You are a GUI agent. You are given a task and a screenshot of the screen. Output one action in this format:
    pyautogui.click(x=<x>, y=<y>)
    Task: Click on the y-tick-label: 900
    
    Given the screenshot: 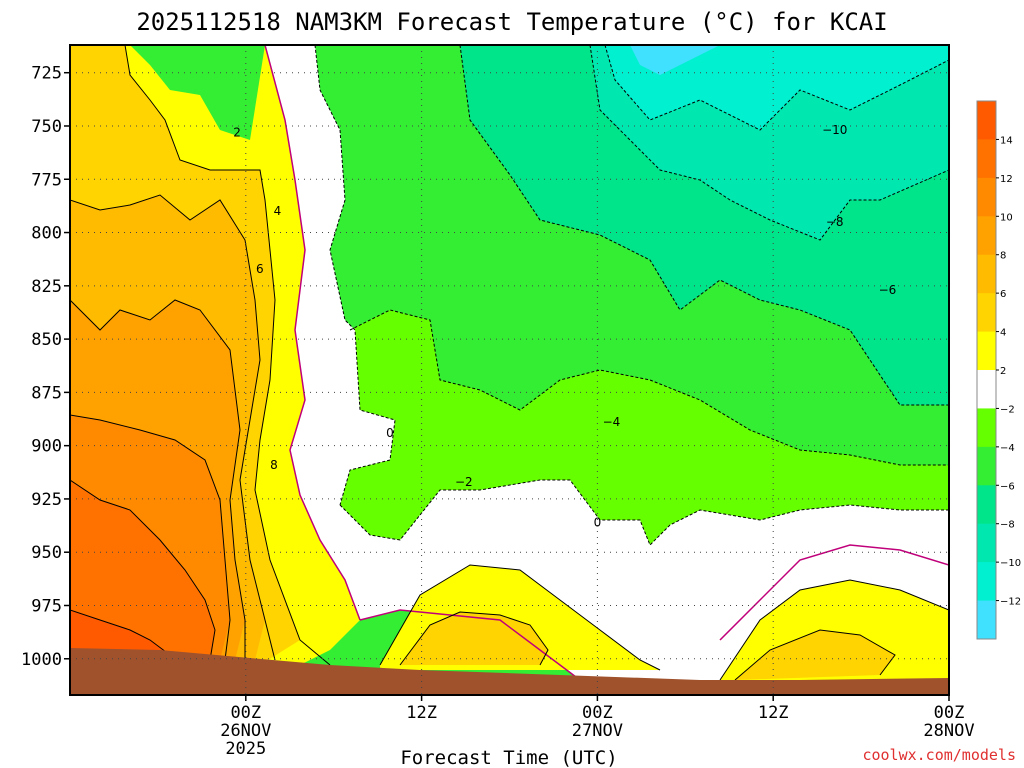 What is the action you would take?
    pyautogui.click(x=46, y=447)
    